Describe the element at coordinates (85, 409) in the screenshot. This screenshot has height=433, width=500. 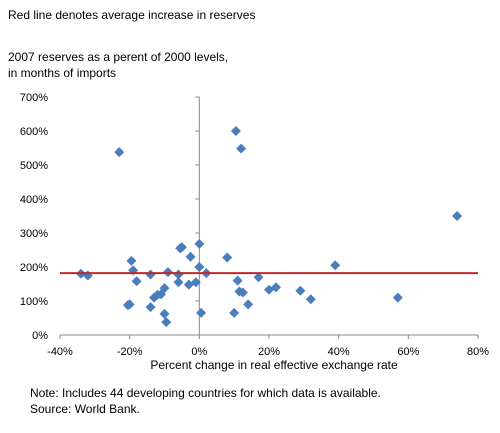
I see `footnote-source: Source: World Bank.` at that location.